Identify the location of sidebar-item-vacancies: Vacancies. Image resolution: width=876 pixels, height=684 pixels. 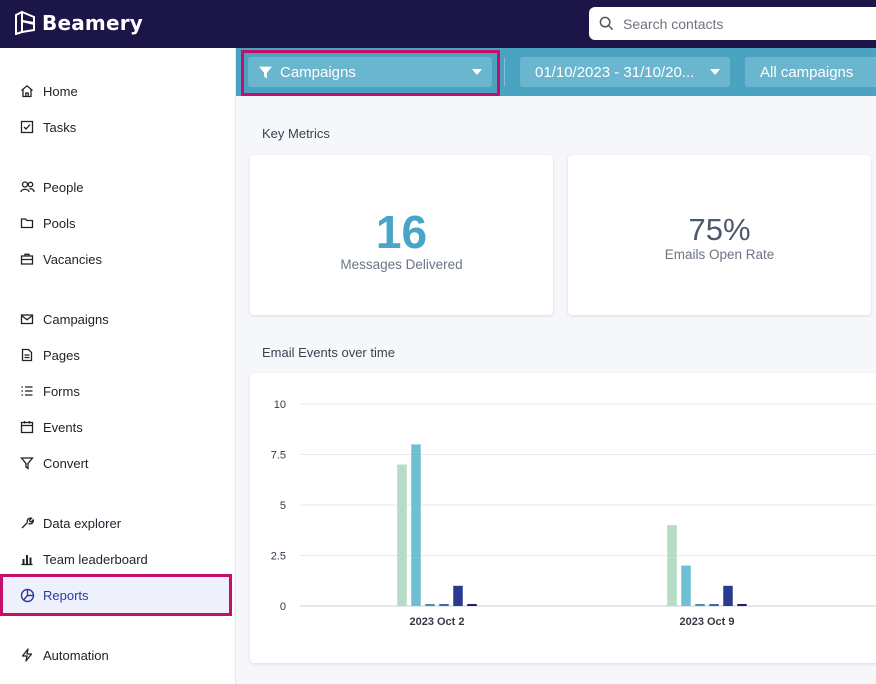
(118, 259).